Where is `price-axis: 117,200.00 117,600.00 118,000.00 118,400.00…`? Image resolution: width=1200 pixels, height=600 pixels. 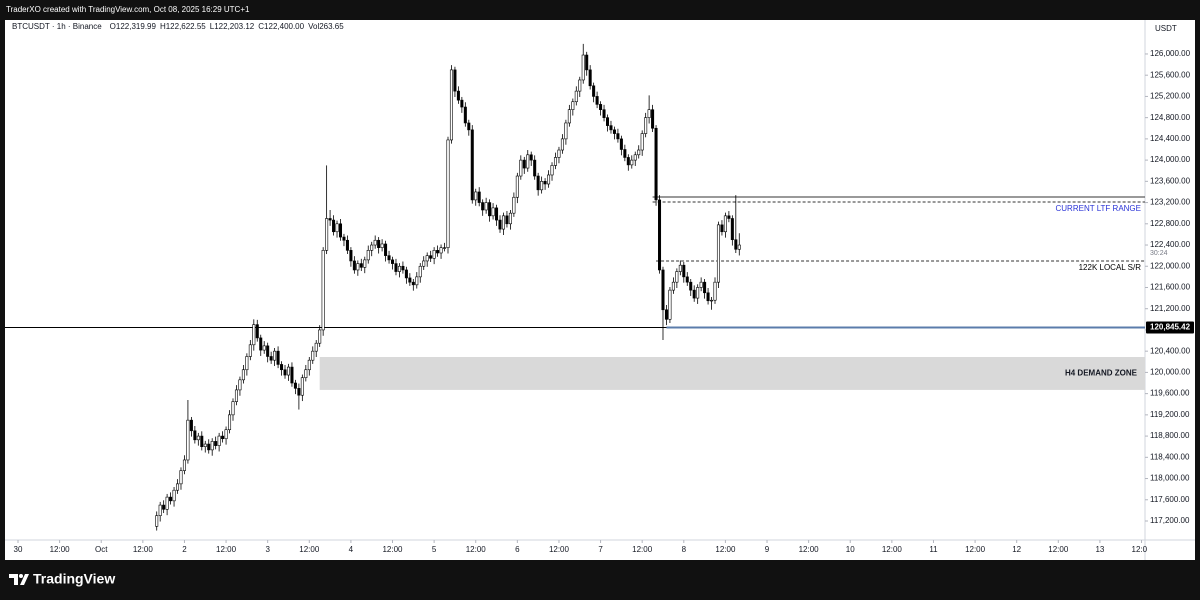 price-axis: 117,200.00 117,600.00 118,000.00 118,400.00… is located at coordinates (1169, 287).